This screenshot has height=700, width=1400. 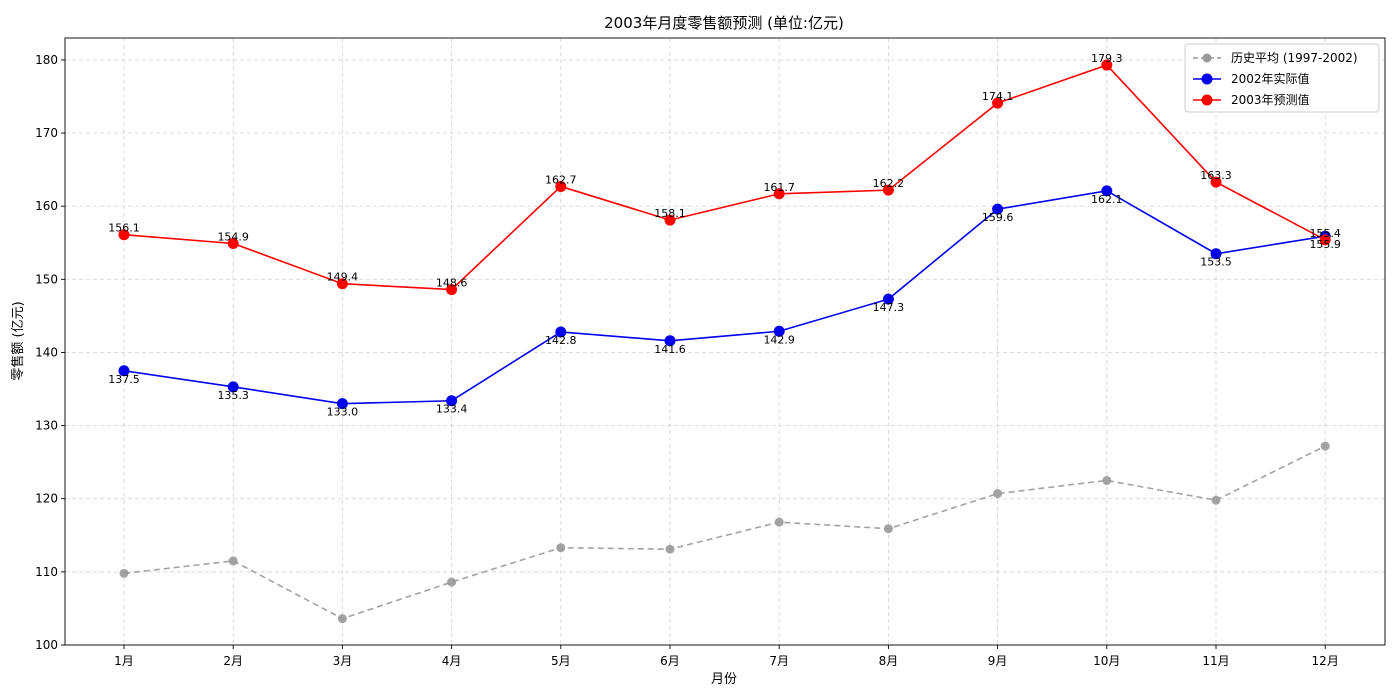 I want to click on data-label: 142.8, so click(x=561, y=340).